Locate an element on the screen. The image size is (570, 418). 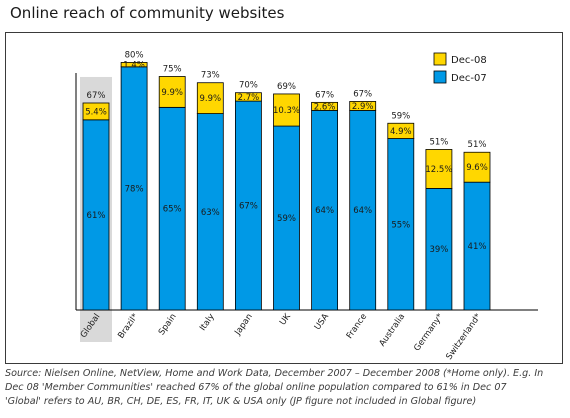
dec08-value-label: 2.7% is located at coordinates (249, 98).